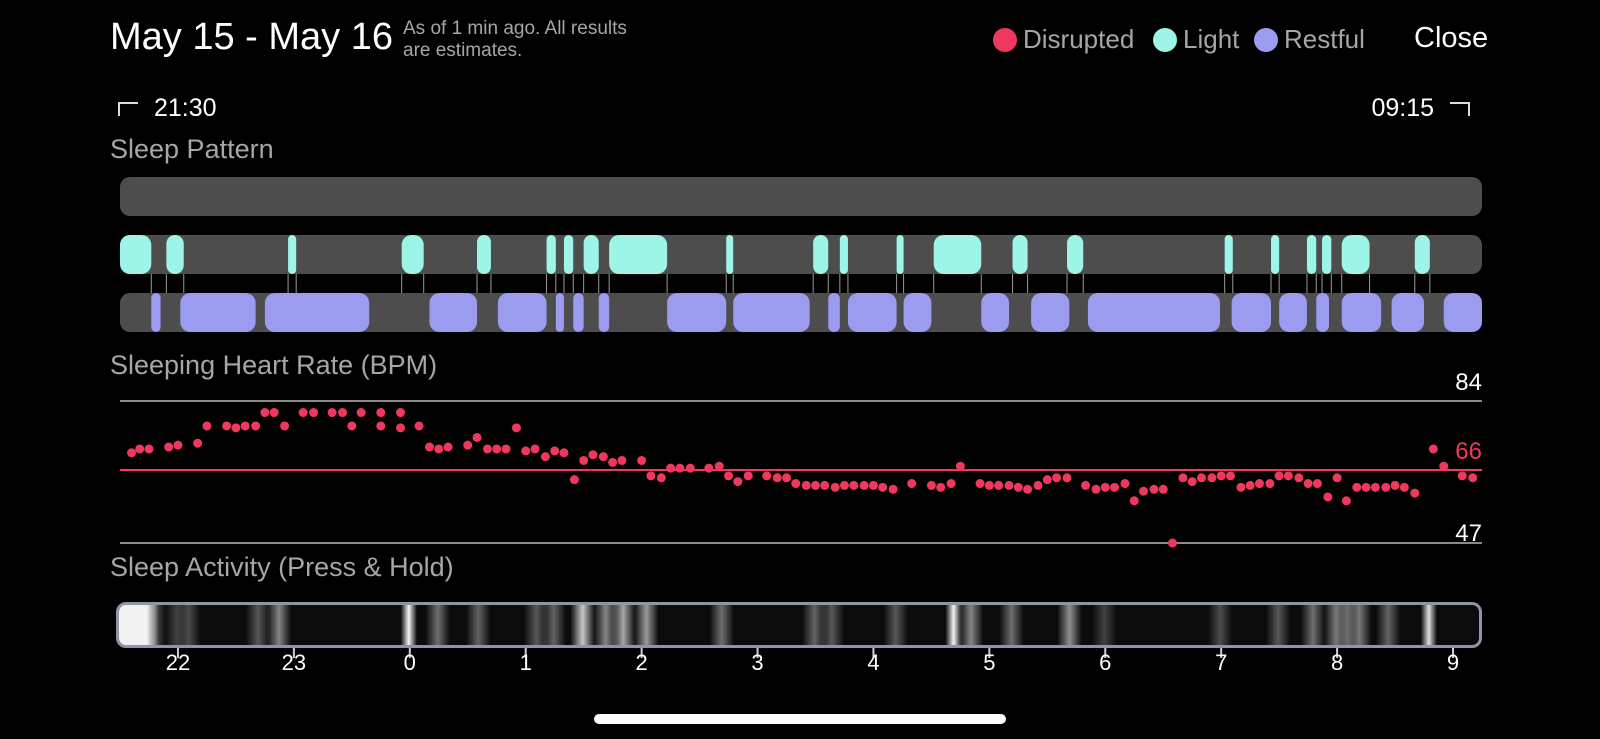  What do you see at coordinates (800, 719) in the screenshot?
I see `home-indicator` at bounding box center [800, 719].